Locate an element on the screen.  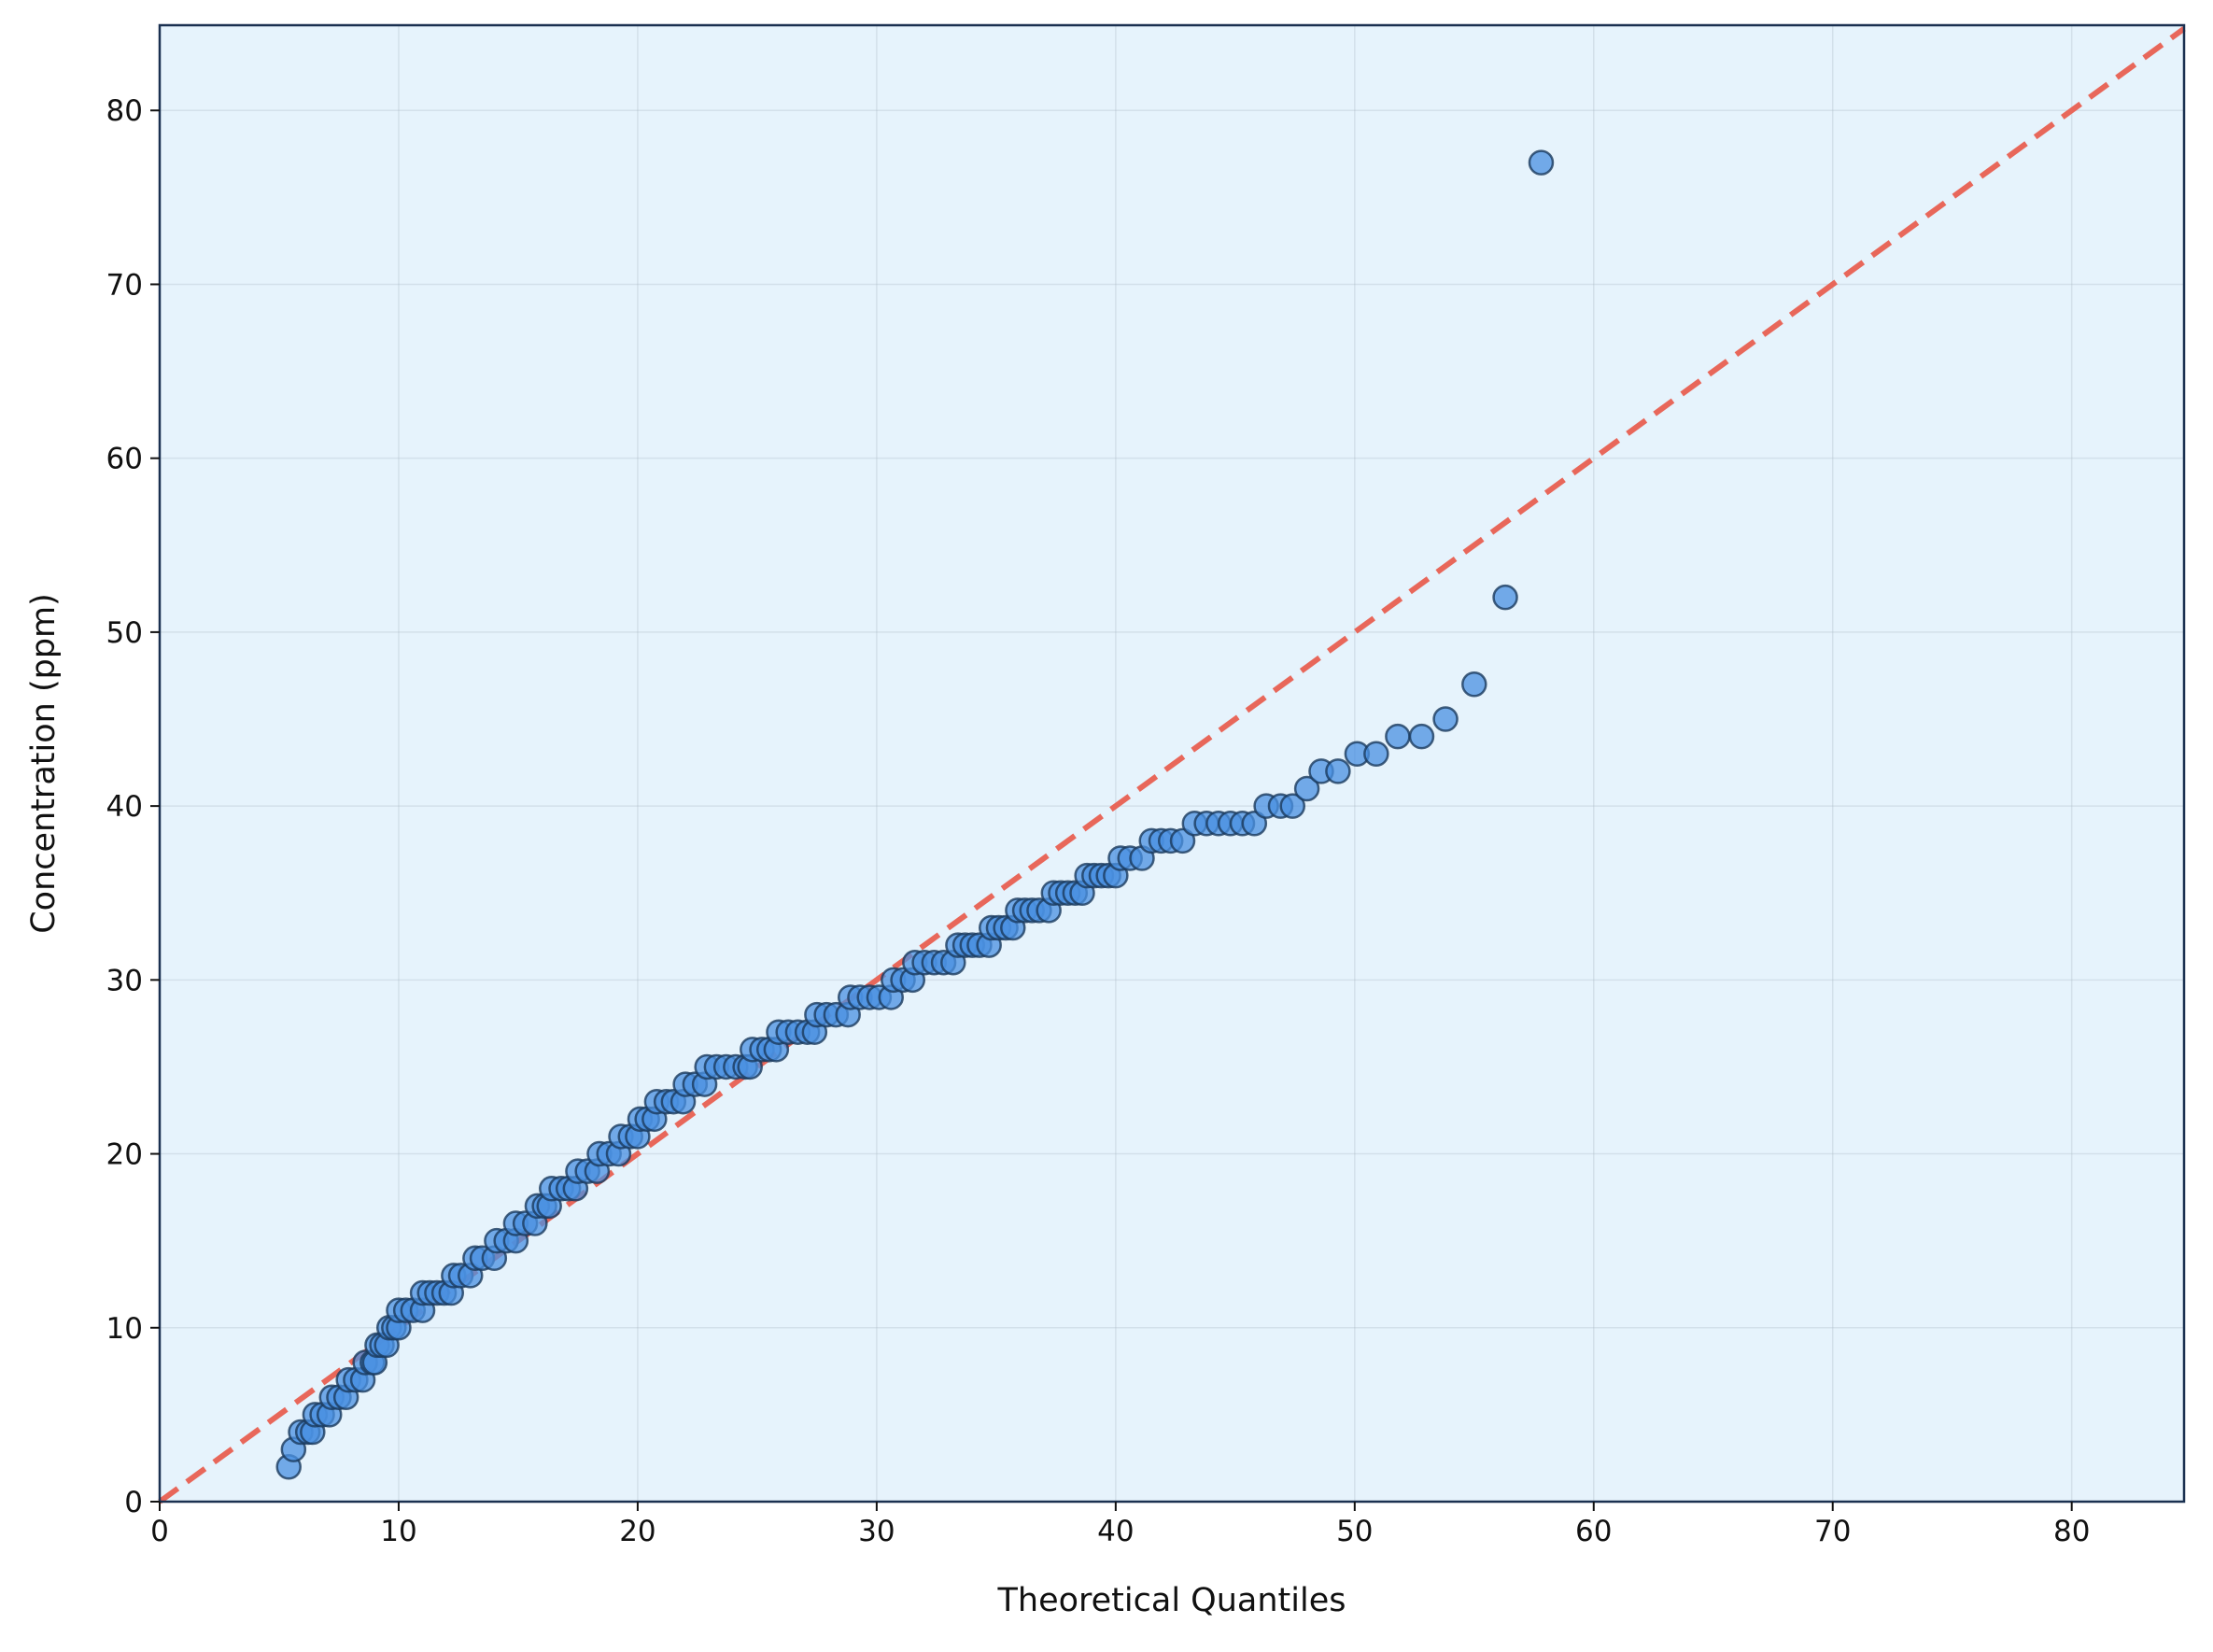
x-tick-label: 40 is located at coordinates (1116, 1531).